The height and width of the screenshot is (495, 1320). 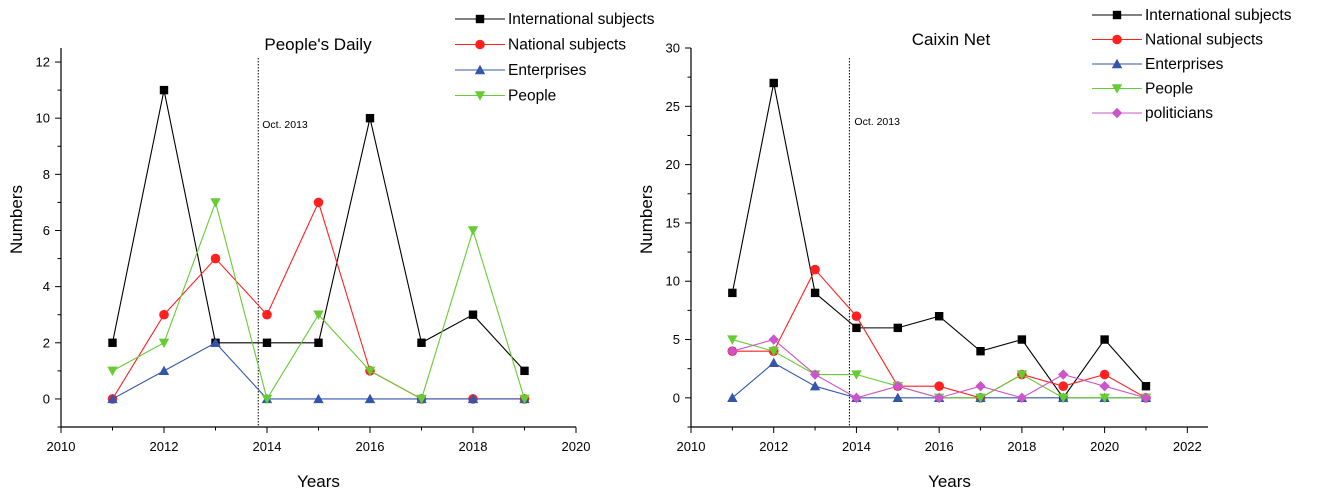 What do you see at coordinates (473, 446) in the screenshot?
I see `x-tick-label: 2018` at bounding box center [473, 446].